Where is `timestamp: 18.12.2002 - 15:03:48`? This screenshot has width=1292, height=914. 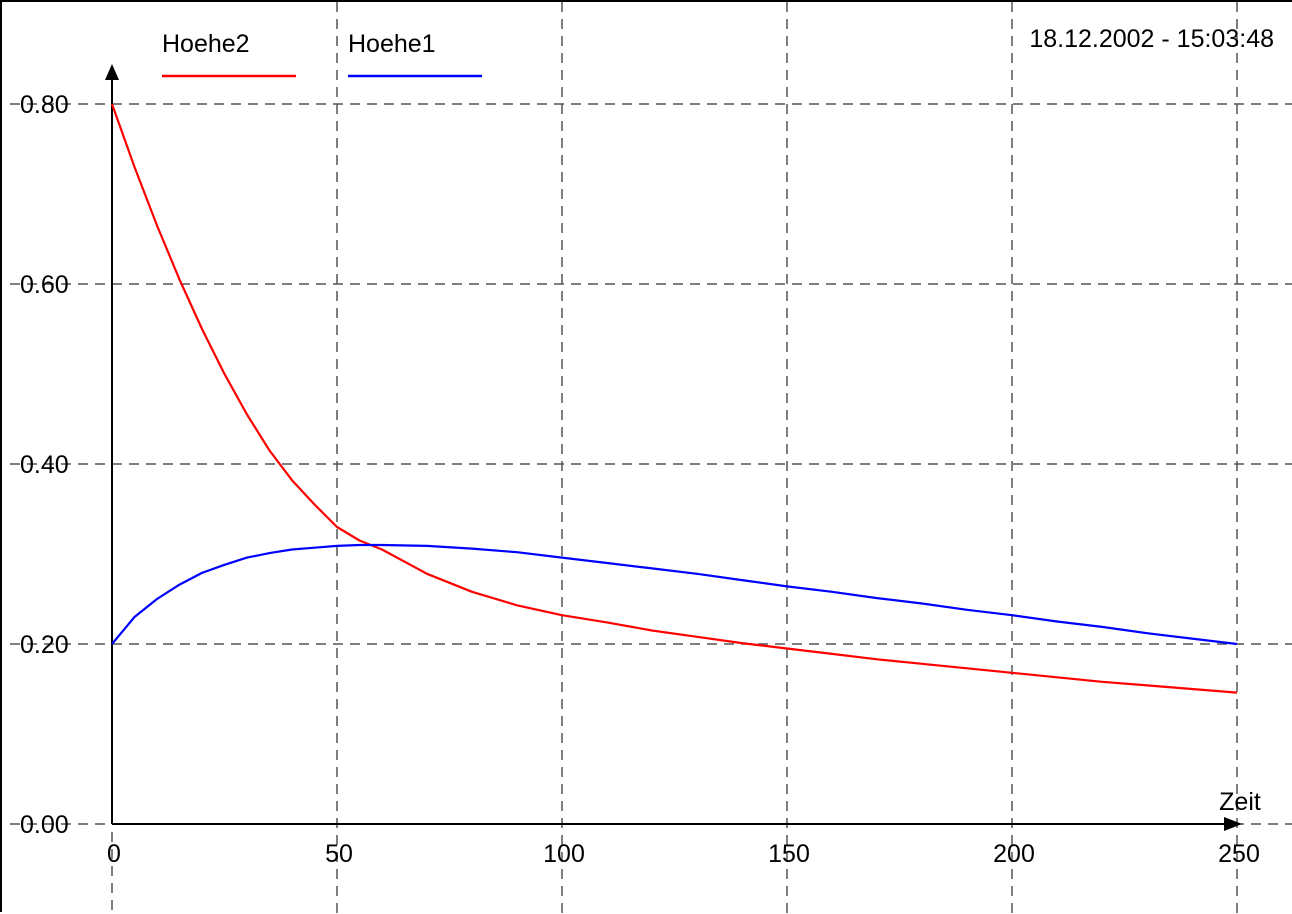
timestamp: 18.12.2002 - 15:03:48 is located at coordinates (1151, 39).